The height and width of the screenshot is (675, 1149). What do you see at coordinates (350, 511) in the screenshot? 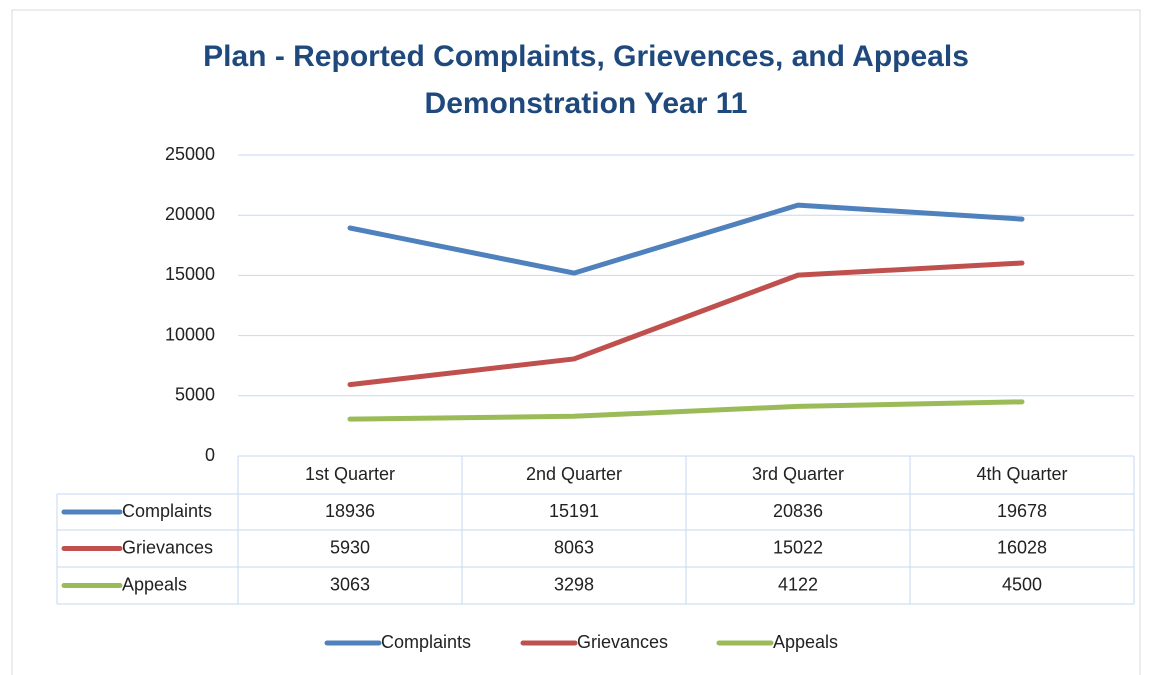
I see `table-cell: 18936` at bounding box center [350, 511].